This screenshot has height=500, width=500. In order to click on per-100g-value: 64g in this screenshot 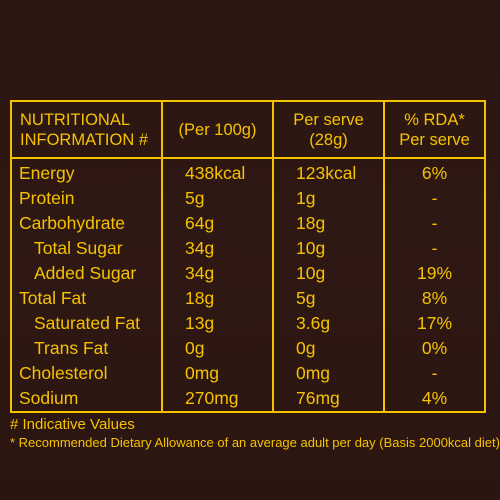, I will do `click(217, 223)`.